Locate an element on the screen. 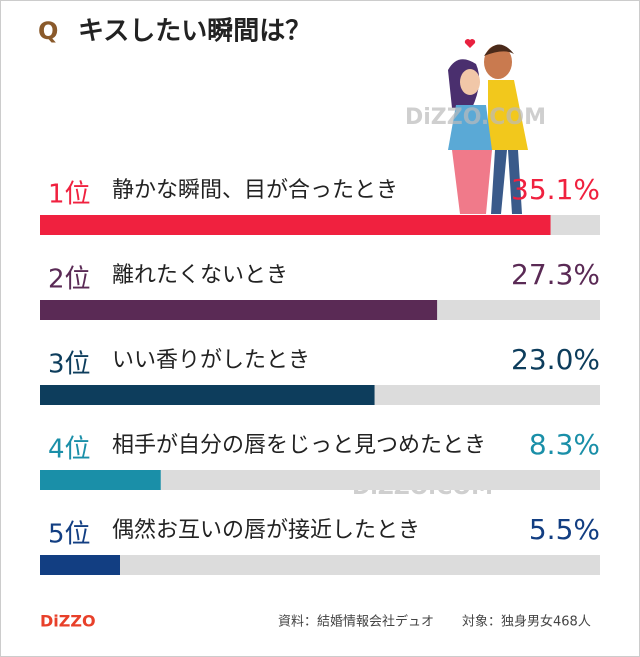  rank-label: 4位 is located at coordinates (69, 450).